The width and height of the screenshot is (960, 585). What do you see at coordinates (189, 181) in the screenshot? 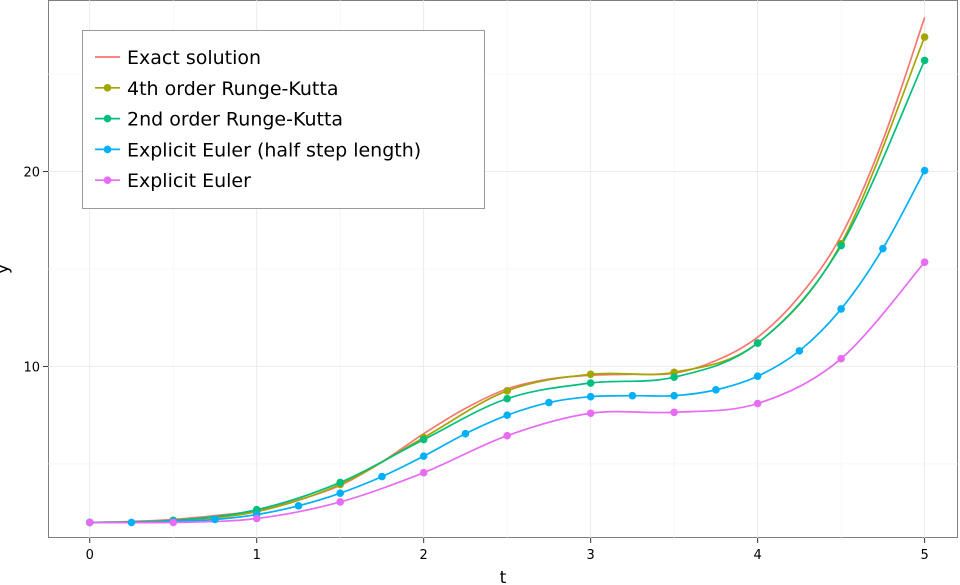
I see `legend-label: Explicit Euler` at bounding box center [189, 181].